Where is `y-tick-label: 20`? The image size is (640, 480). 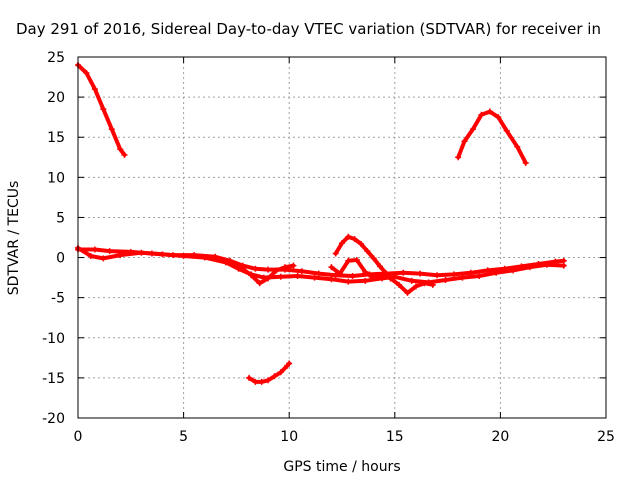
y-tick-label: 20 is located at coordinates (56, 98).